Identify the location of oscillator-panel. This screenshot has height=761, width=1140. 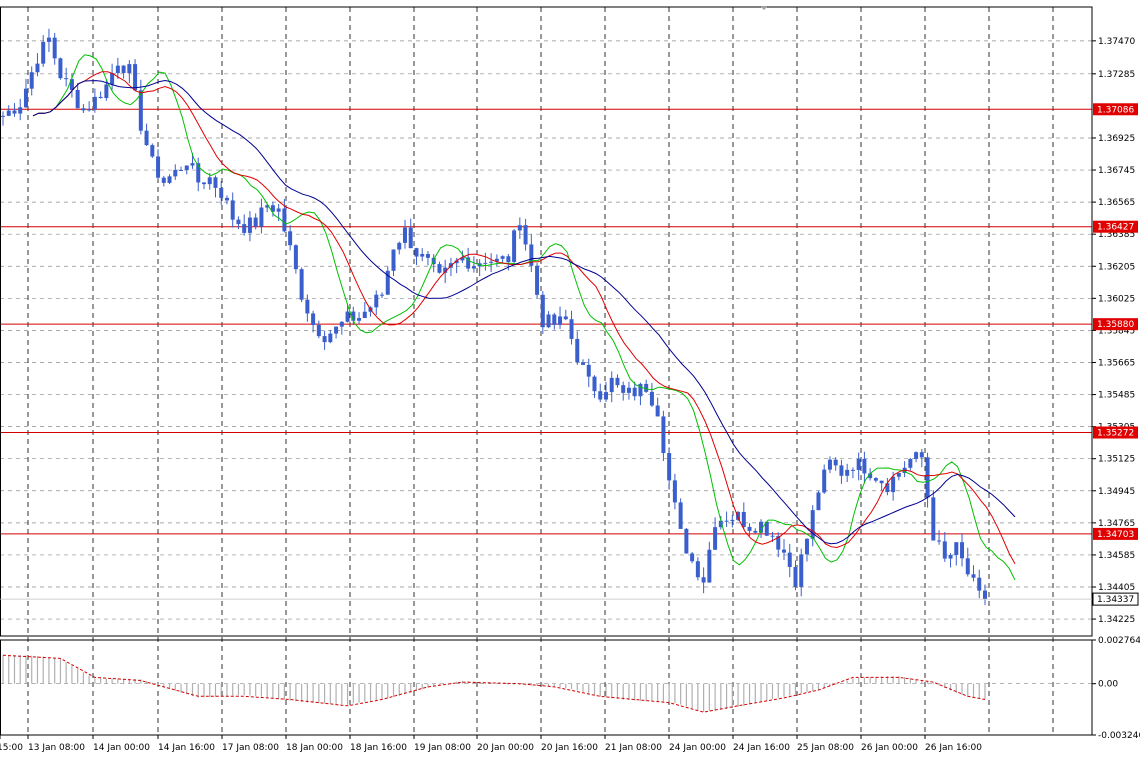
(494, 683).